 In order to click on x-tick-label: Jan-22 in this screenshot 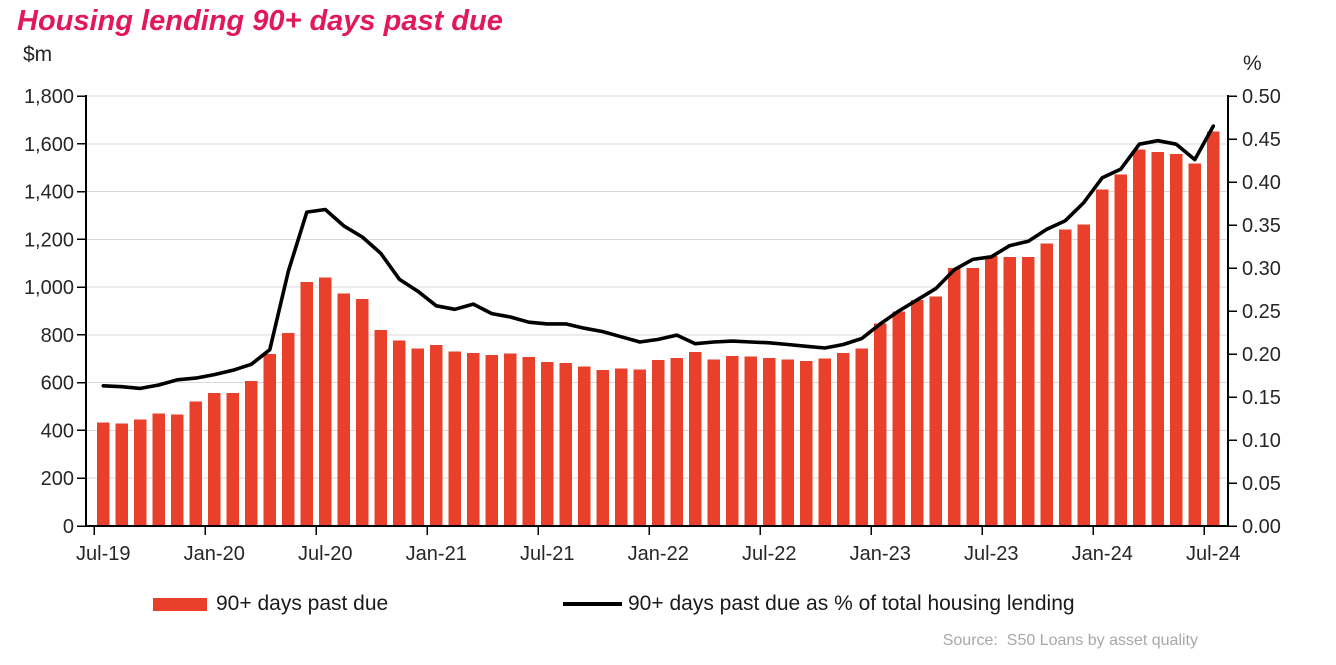, I will do `click(658, 554)`.